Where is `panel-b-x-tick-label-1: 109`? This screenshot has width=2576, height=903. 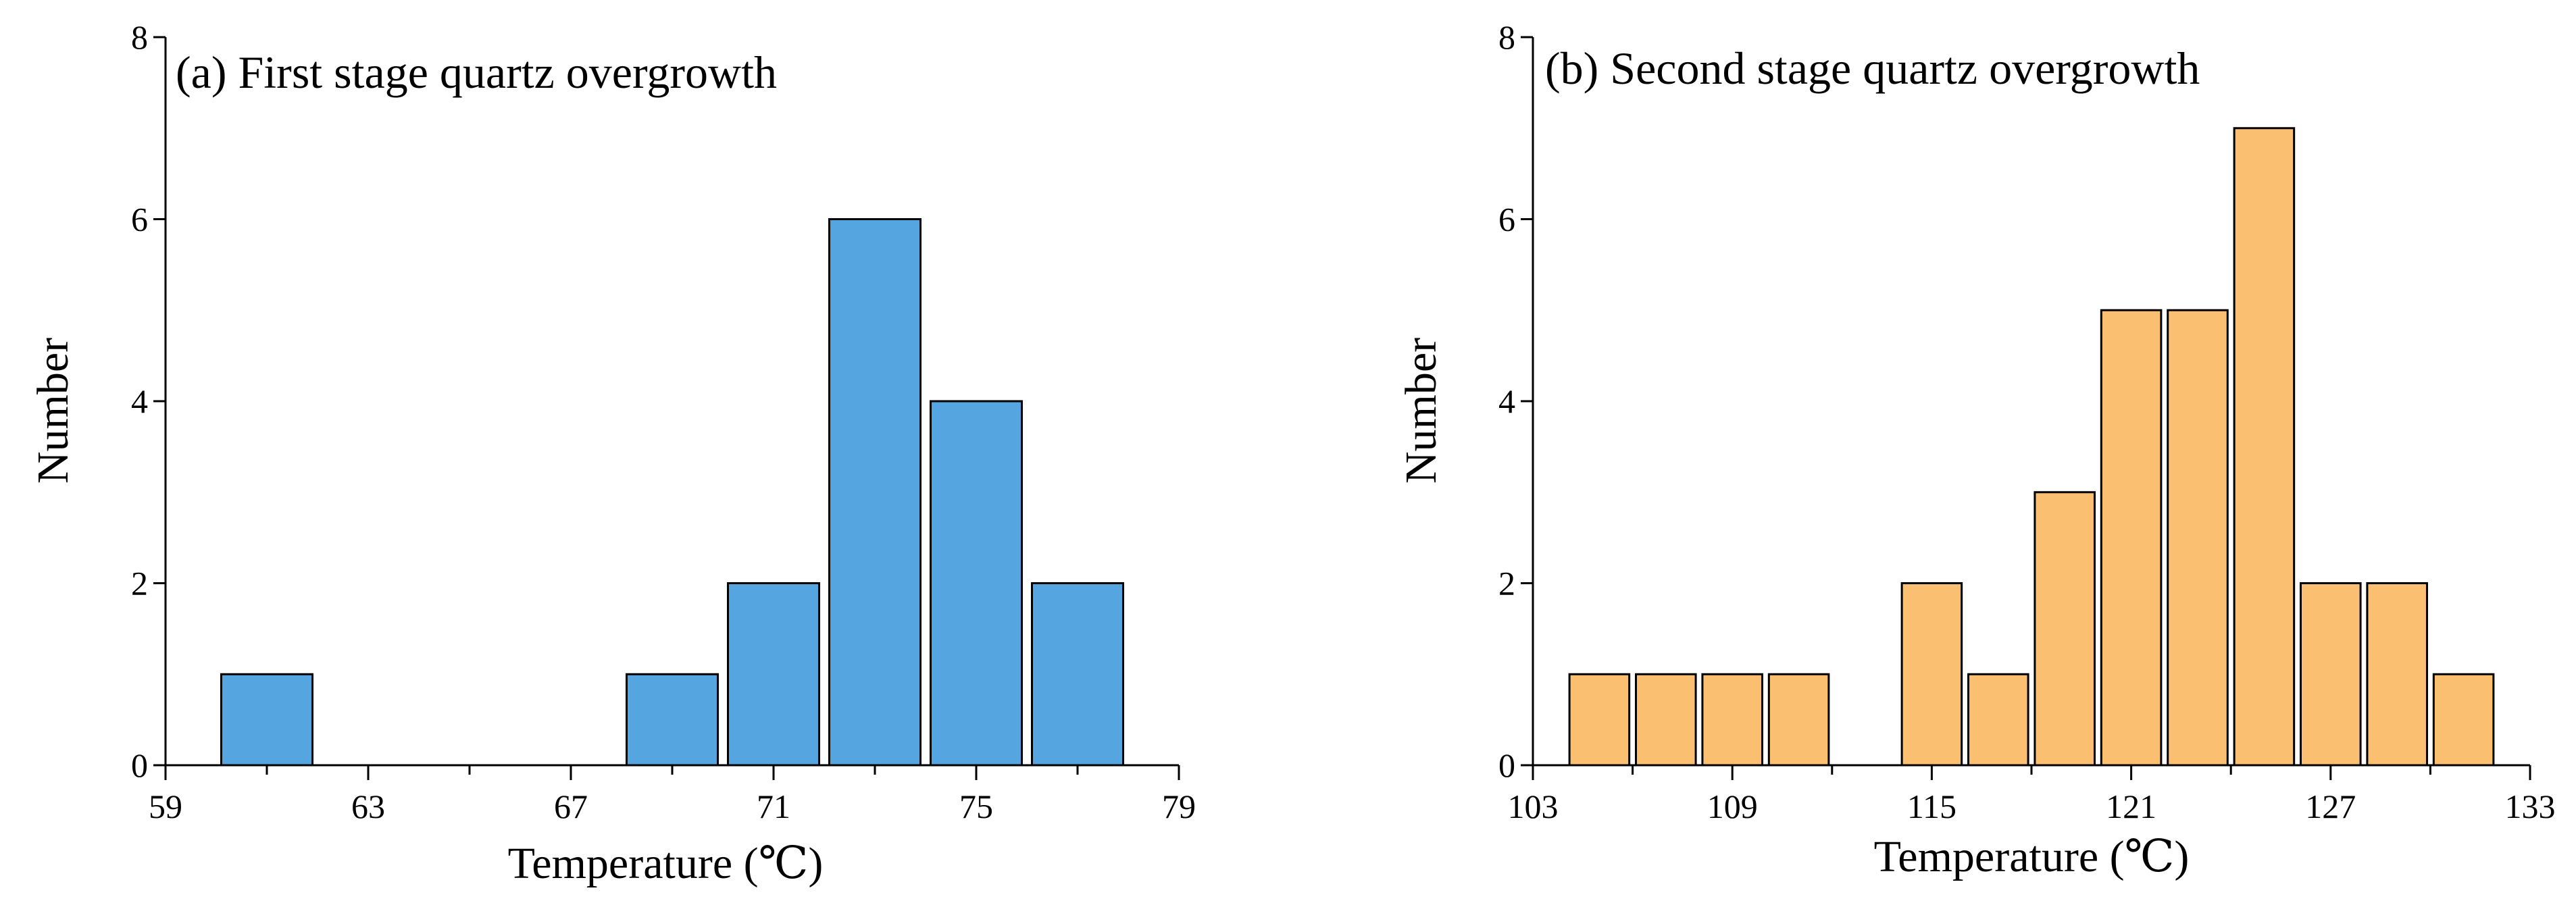
panel-b-x-tick-label-1: 109 is located at coordinates (1732, 806).